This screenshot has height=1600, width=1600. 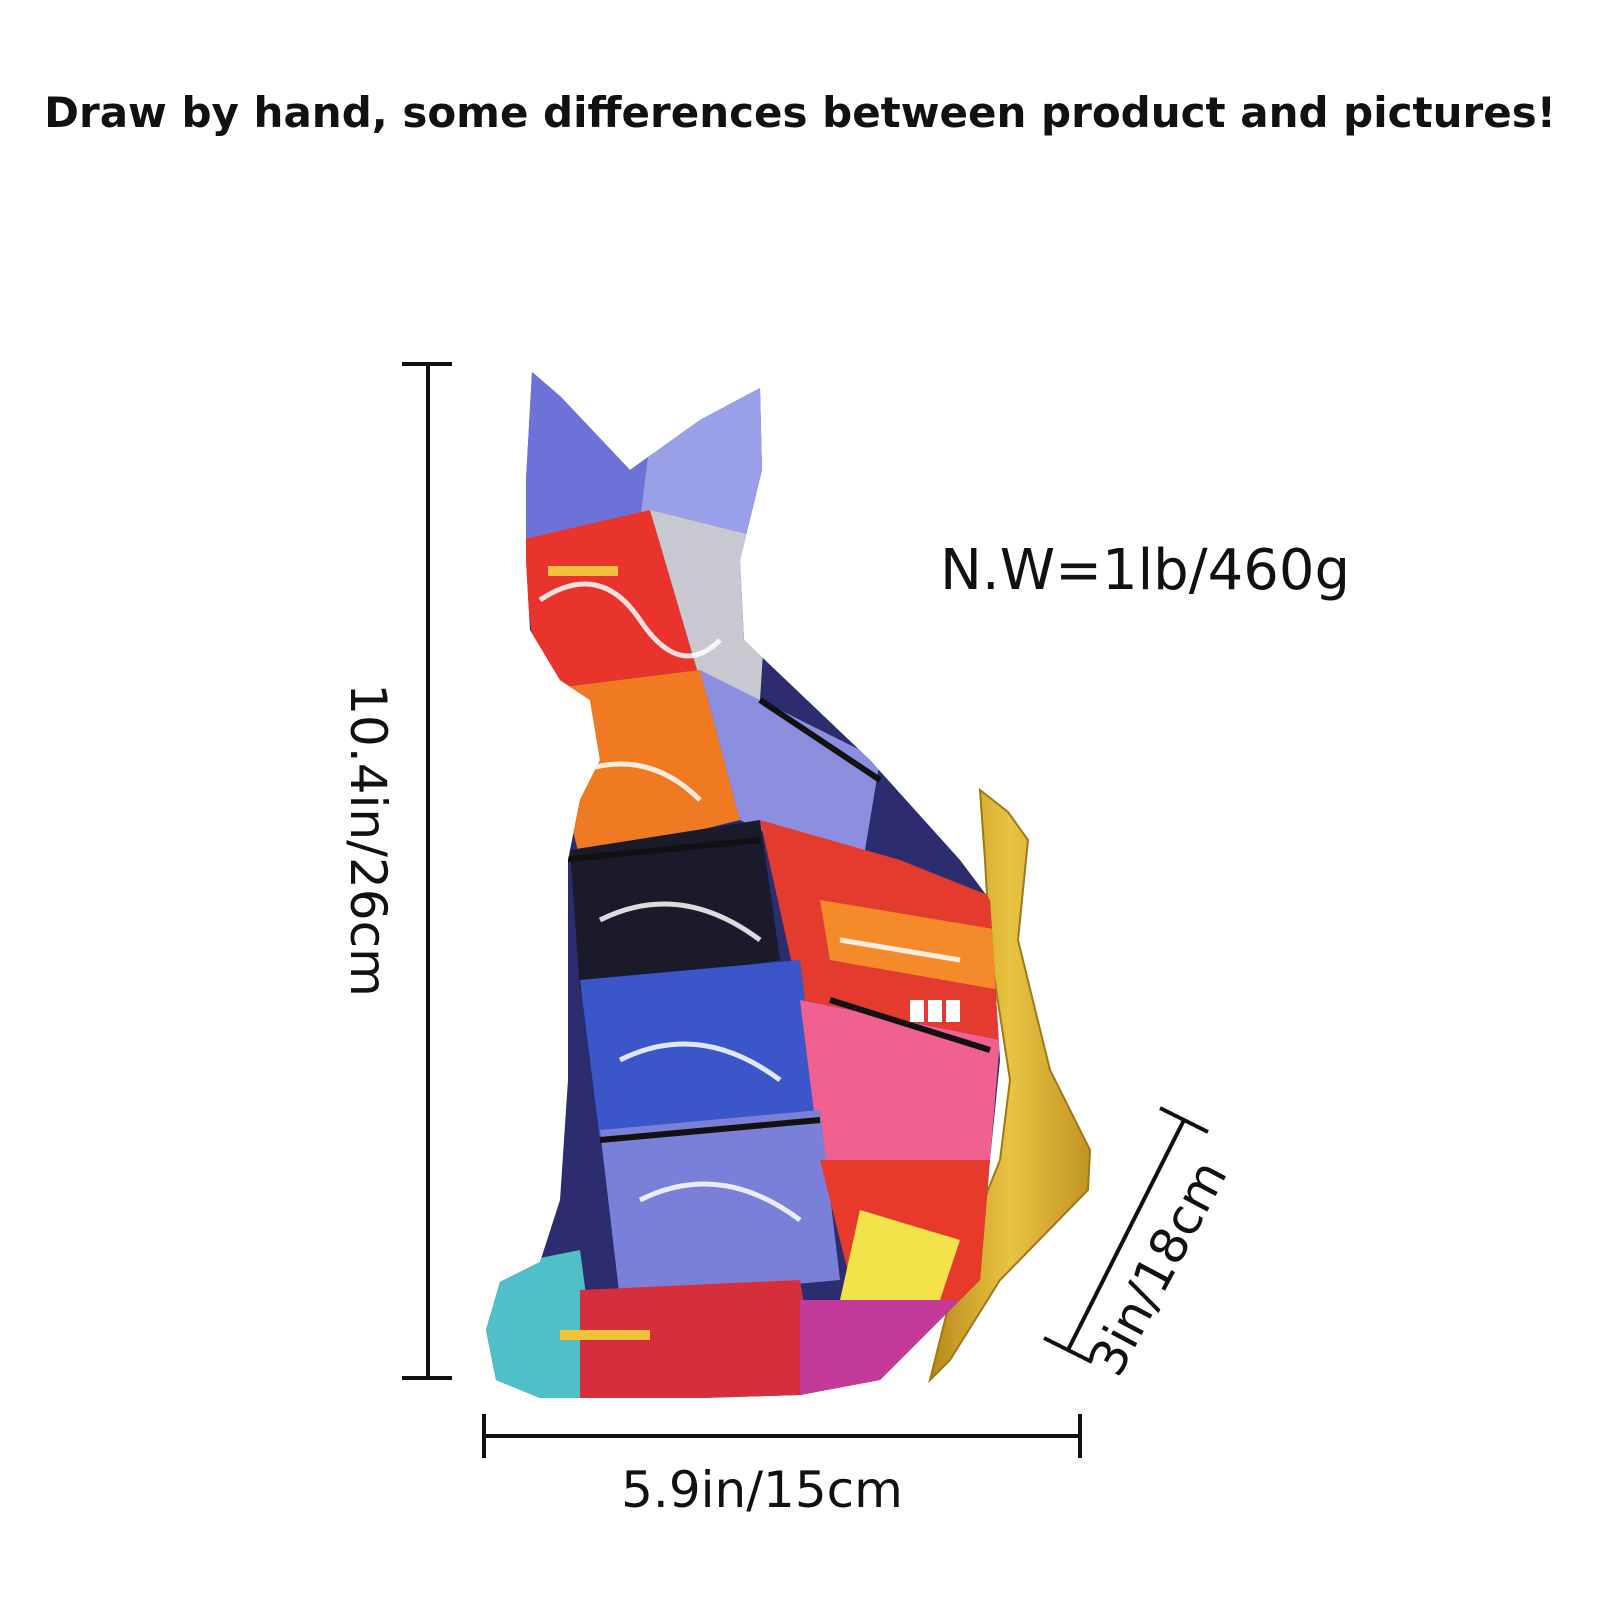 What do you see at coordinates (427, 871) in the screenshot?
I see `height-dimension-line` at bounding box center [427, 871].